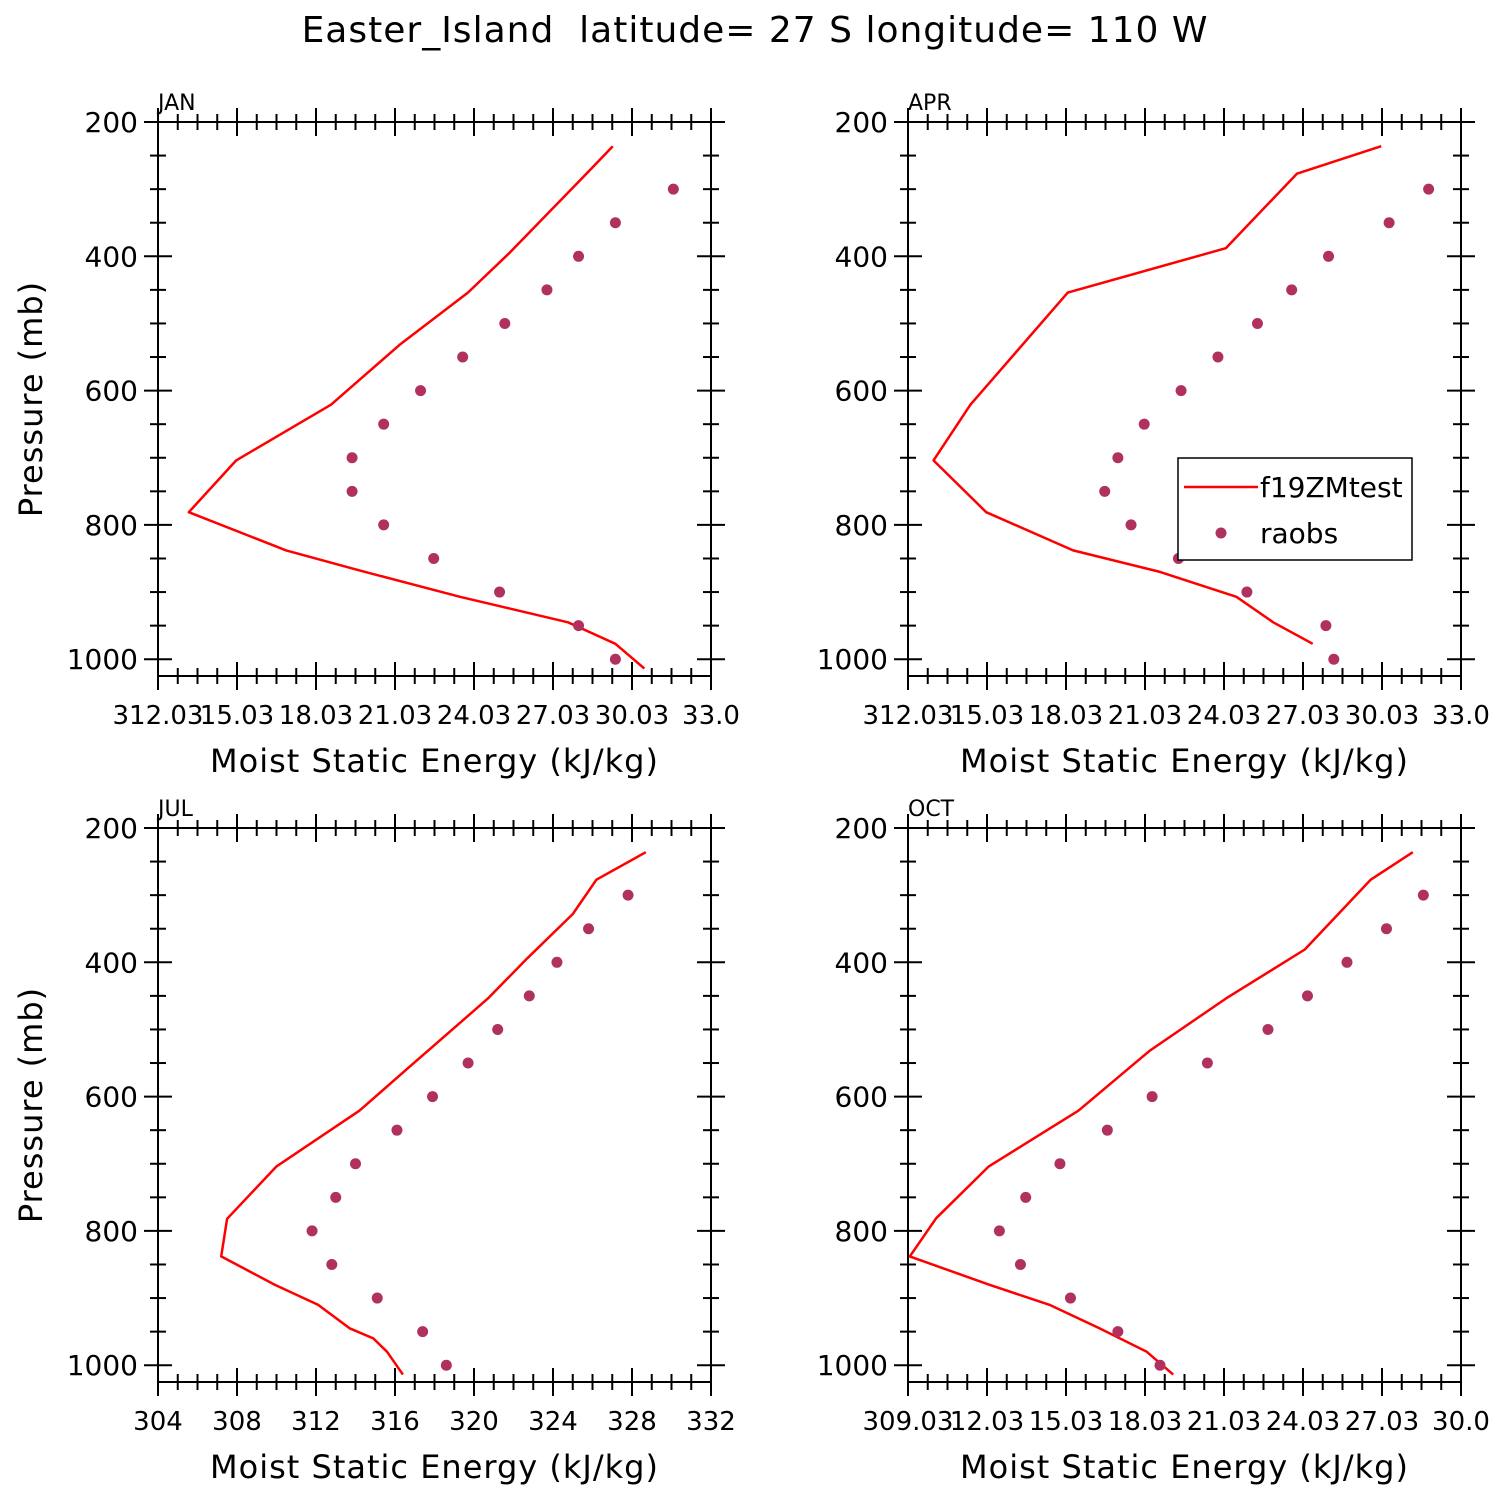 The width and height of the screenshot is (1510, 1510). What do you see at coordinates (175, 809) in the screenshot?
I see `panel-label: JUL` at bounding box center [175, 809].